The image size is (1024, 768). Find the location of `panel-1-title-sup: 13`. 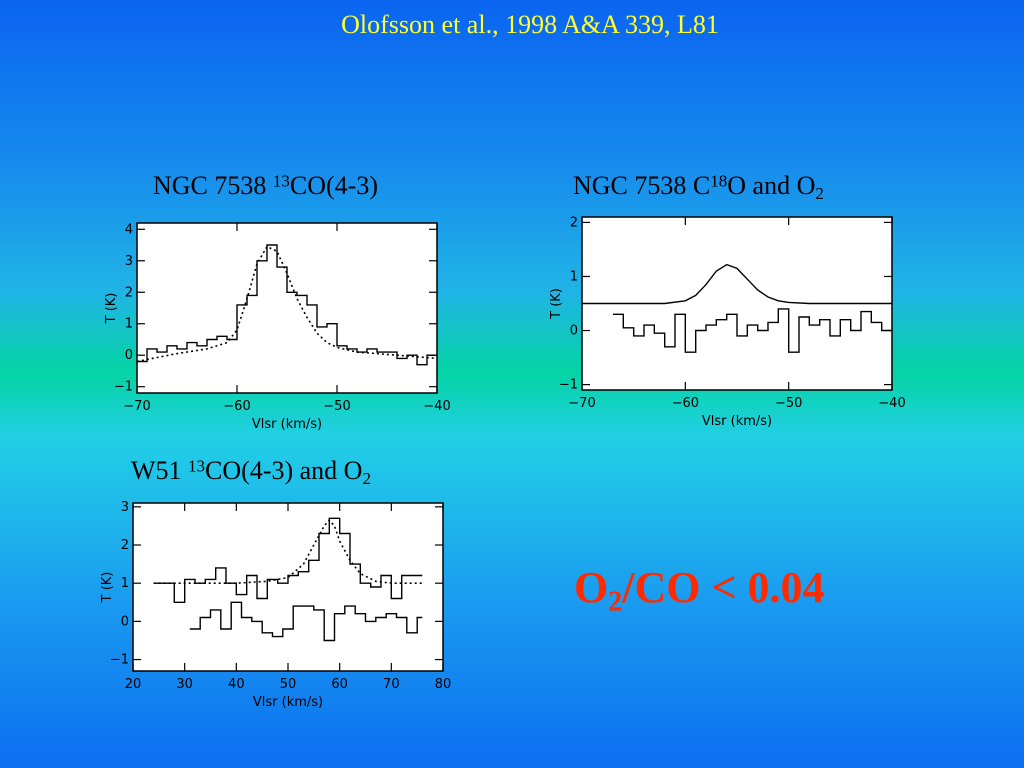

panel-1-title-sup: 13 is located at coordinates (281, 181).